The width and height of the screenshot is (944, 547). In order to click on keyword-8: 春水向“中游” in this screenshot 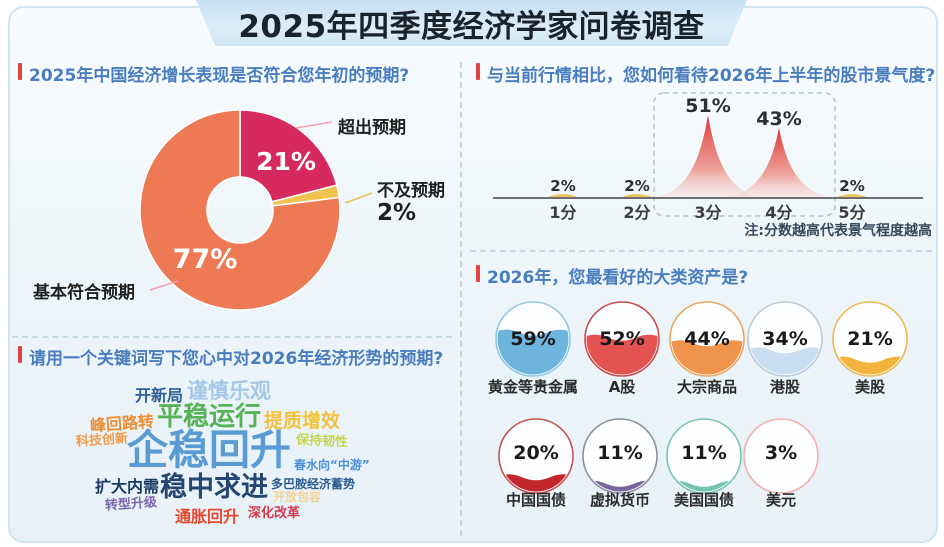, I will do `click(332, 465)`.